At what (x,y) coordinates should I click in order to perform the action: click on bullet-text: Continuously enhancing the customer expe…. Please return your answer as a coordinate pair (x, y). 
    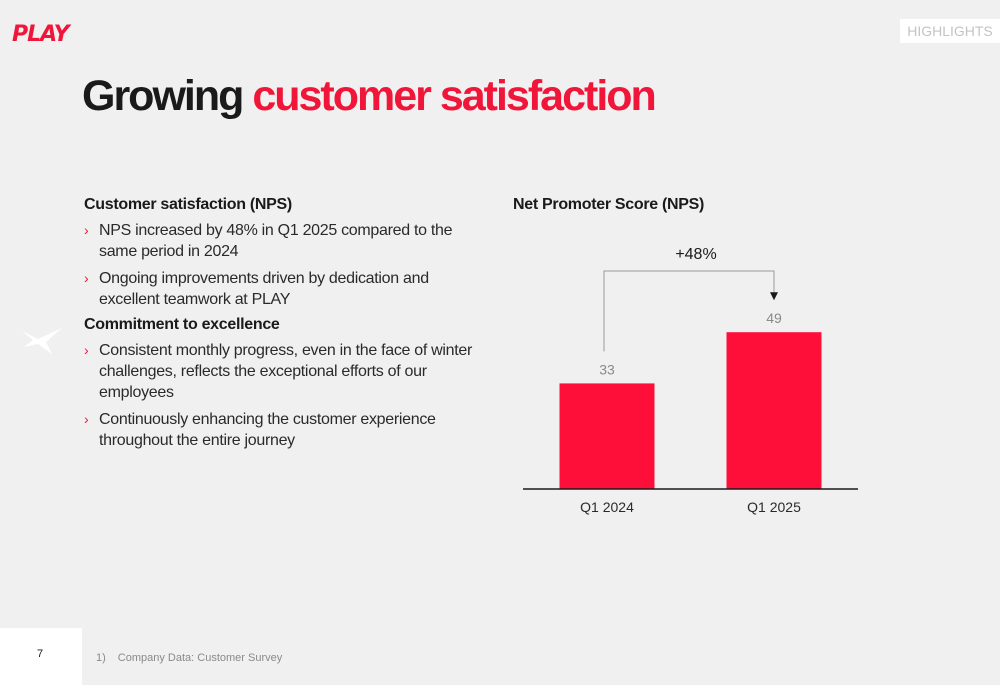
    Looking at the image, I should click on (267, 430).